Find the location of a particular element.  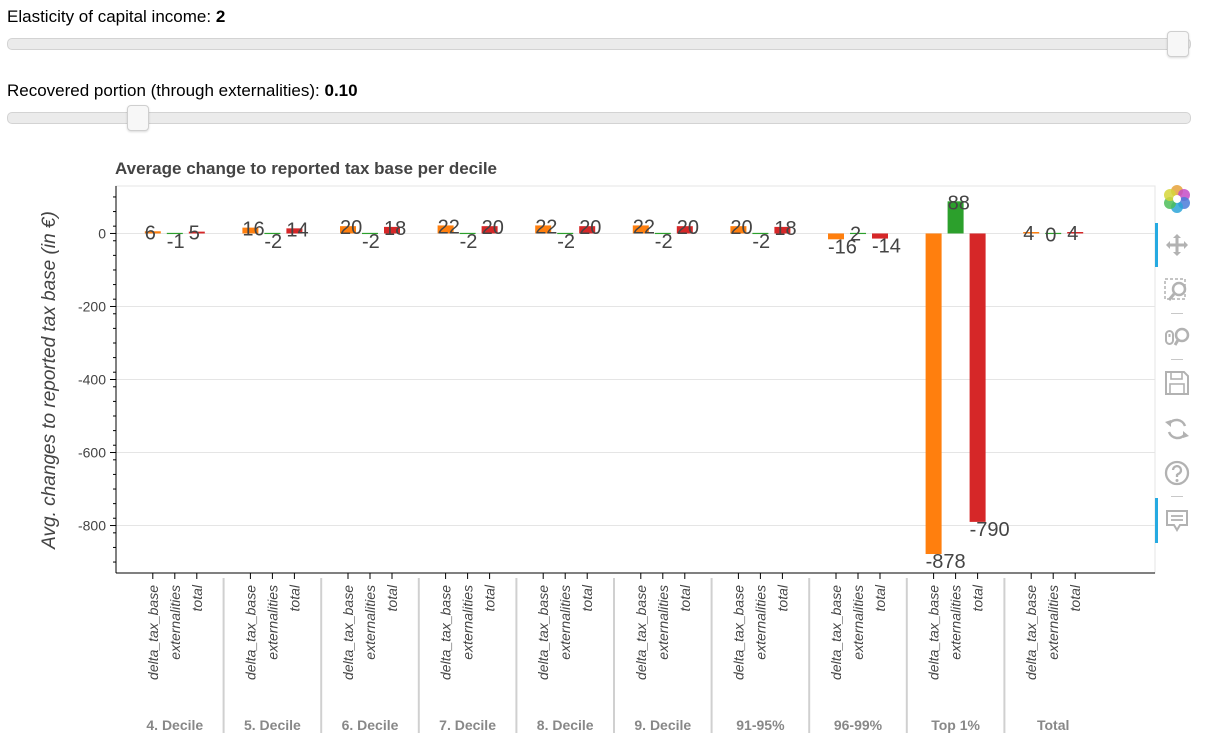

recovered-slider-handle is located at coordinates (137, 118).